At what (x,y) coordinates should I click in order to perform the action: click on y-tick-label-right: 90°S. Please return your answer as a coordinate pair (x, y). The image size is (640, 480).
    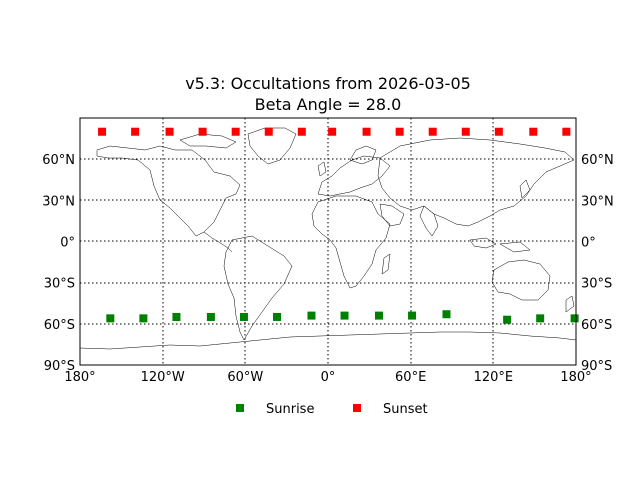
    Looking at the image, I should click on (596, 366).